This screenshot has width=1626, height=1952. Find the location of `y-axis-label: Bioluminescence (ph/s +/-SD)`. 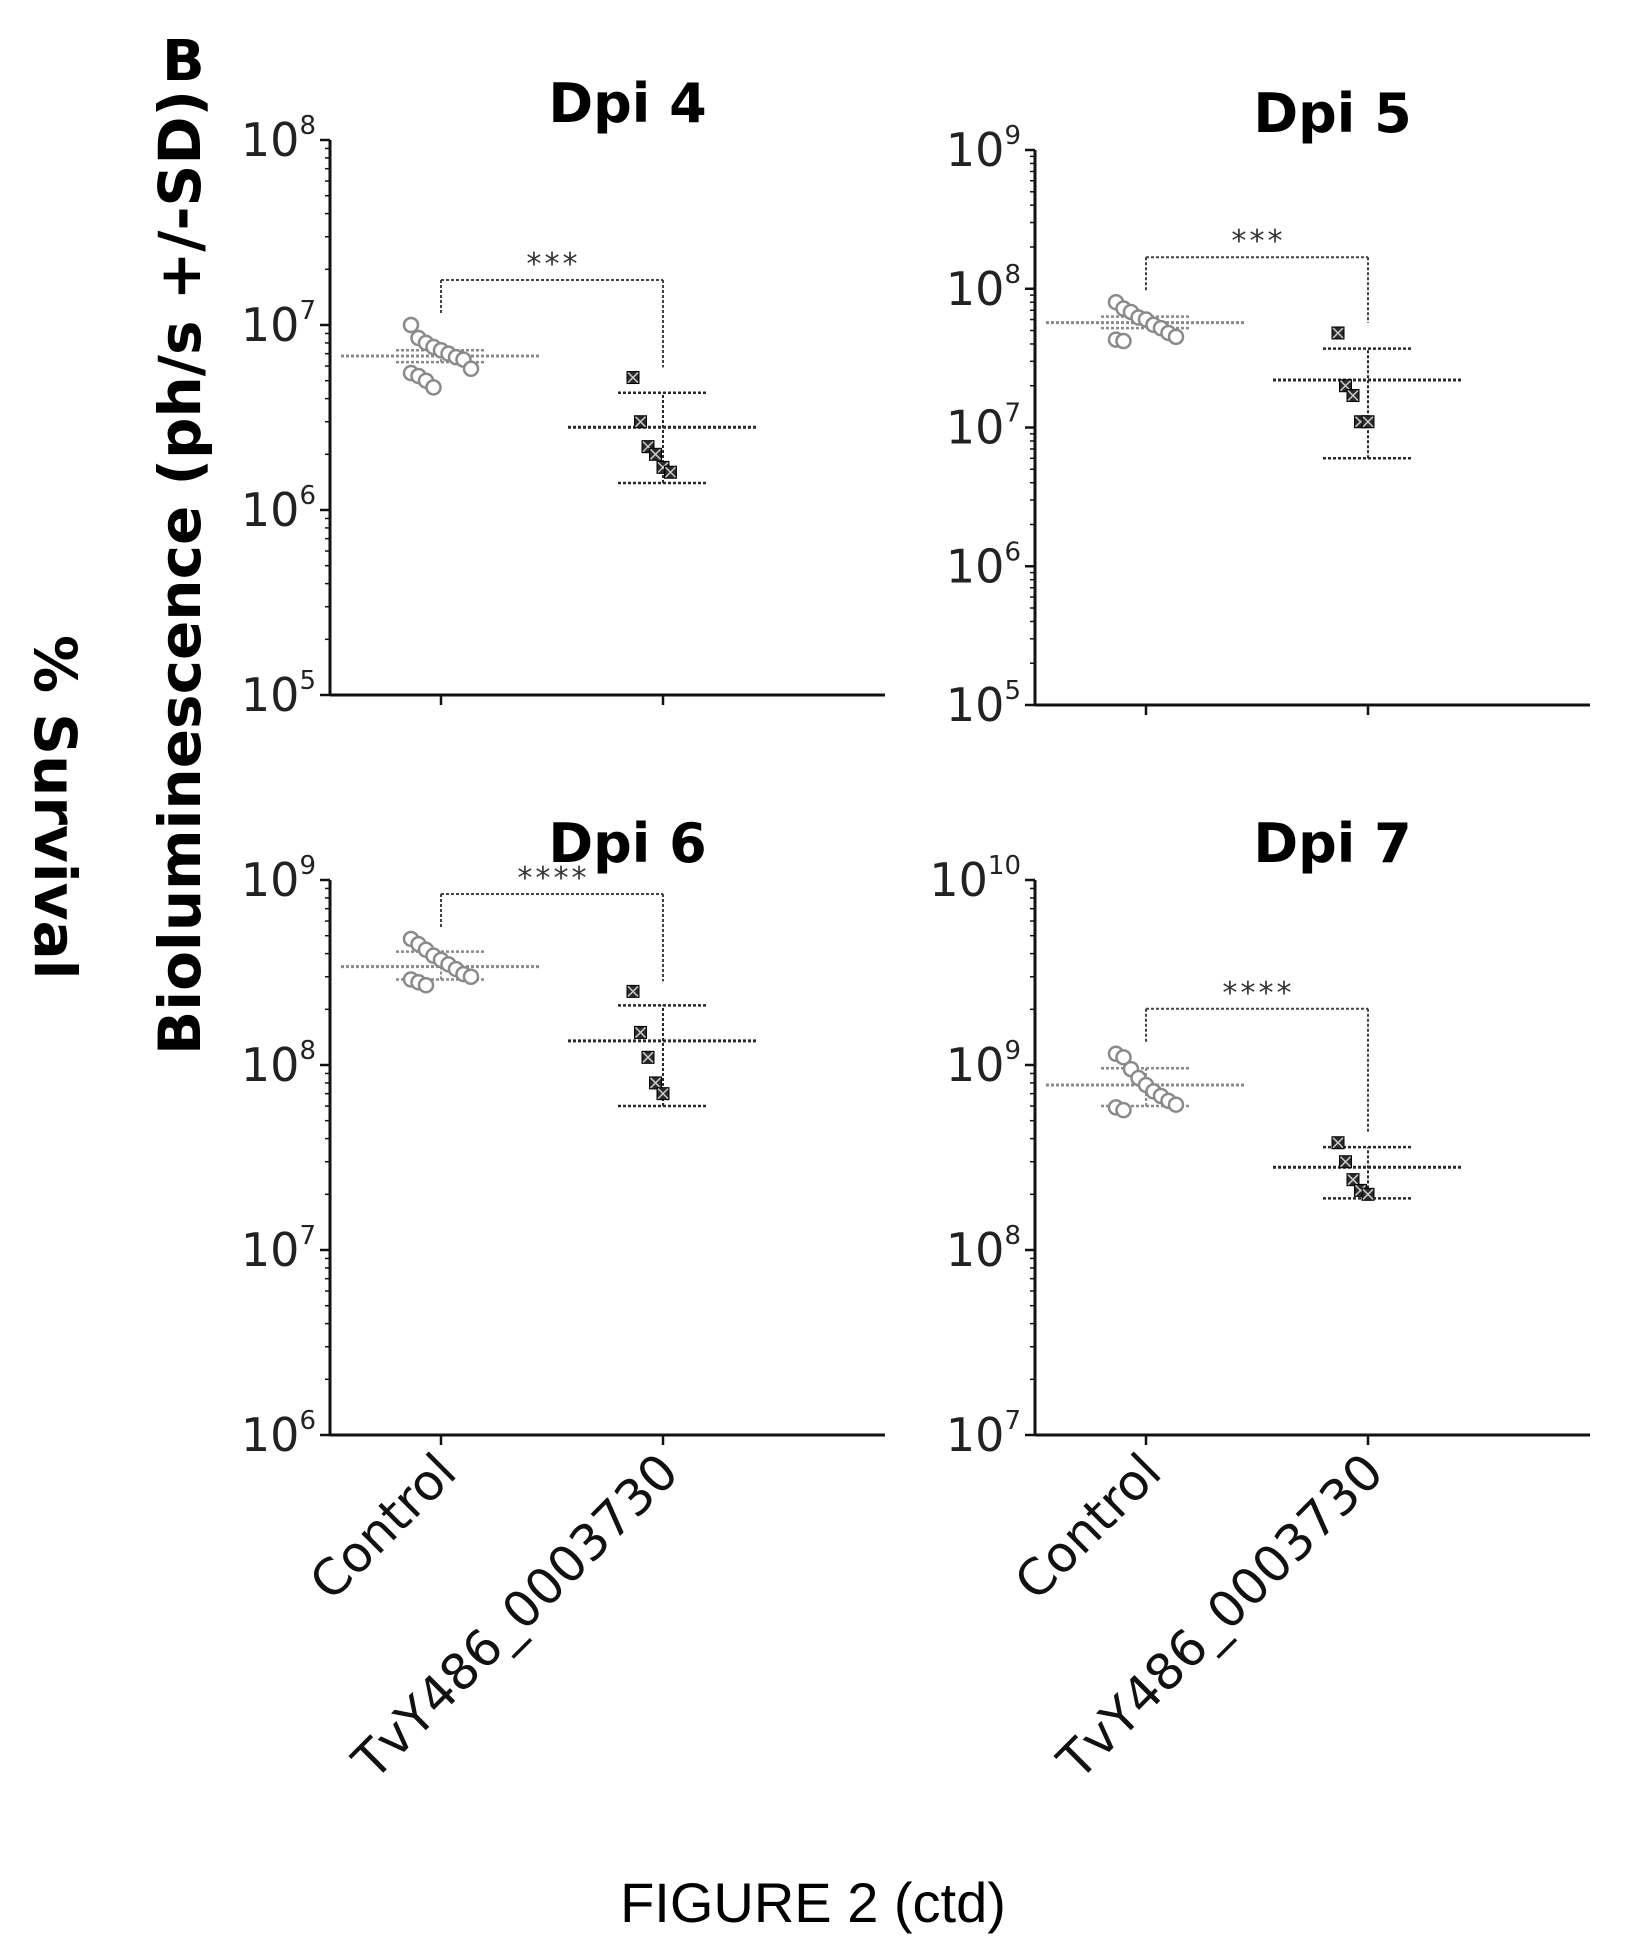

y-axis-label: Bioluminescence (ph/s +/-SD) is located at coordinates (180, 572).